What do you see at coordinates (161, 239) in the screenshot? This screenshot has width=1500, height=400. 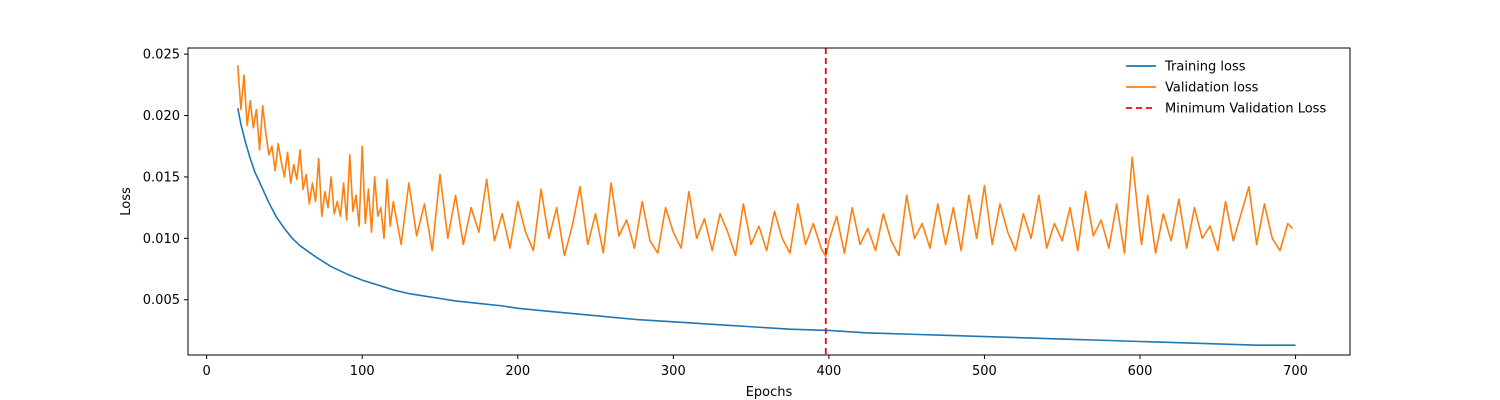 I see `y-tick-label: 0.010` at bounding box center [161, 239].